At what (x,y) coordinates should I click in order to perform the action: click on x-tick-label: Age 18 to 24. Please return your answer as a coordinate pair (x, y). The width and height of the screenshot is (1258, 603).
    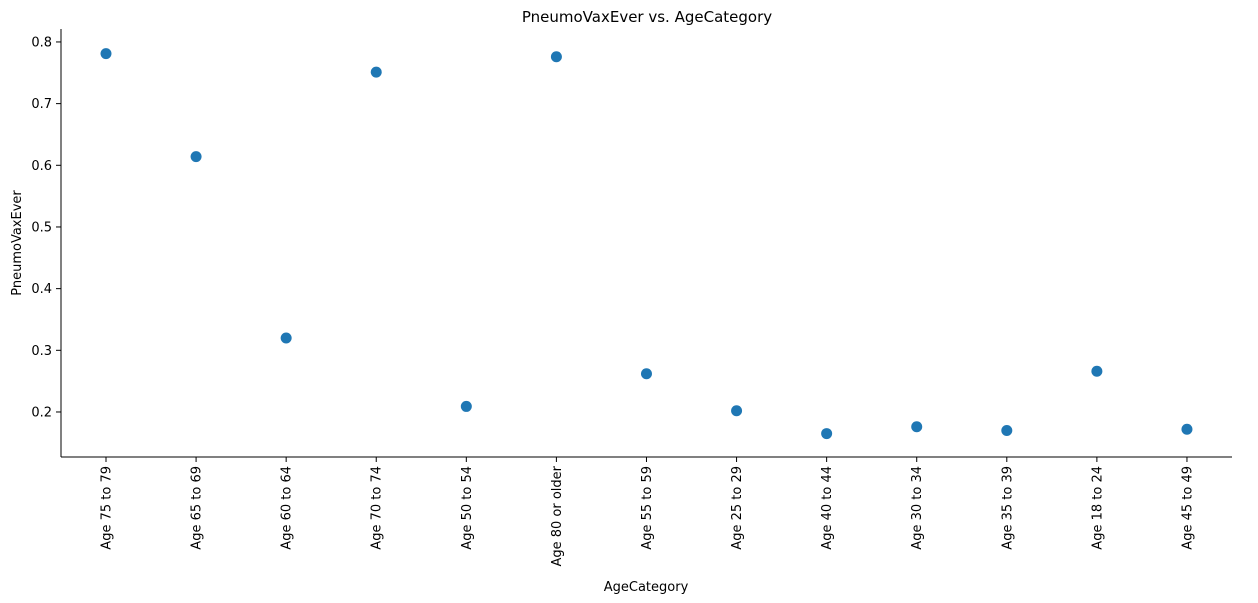
    Looking at the image, I should click on (1097, 508).